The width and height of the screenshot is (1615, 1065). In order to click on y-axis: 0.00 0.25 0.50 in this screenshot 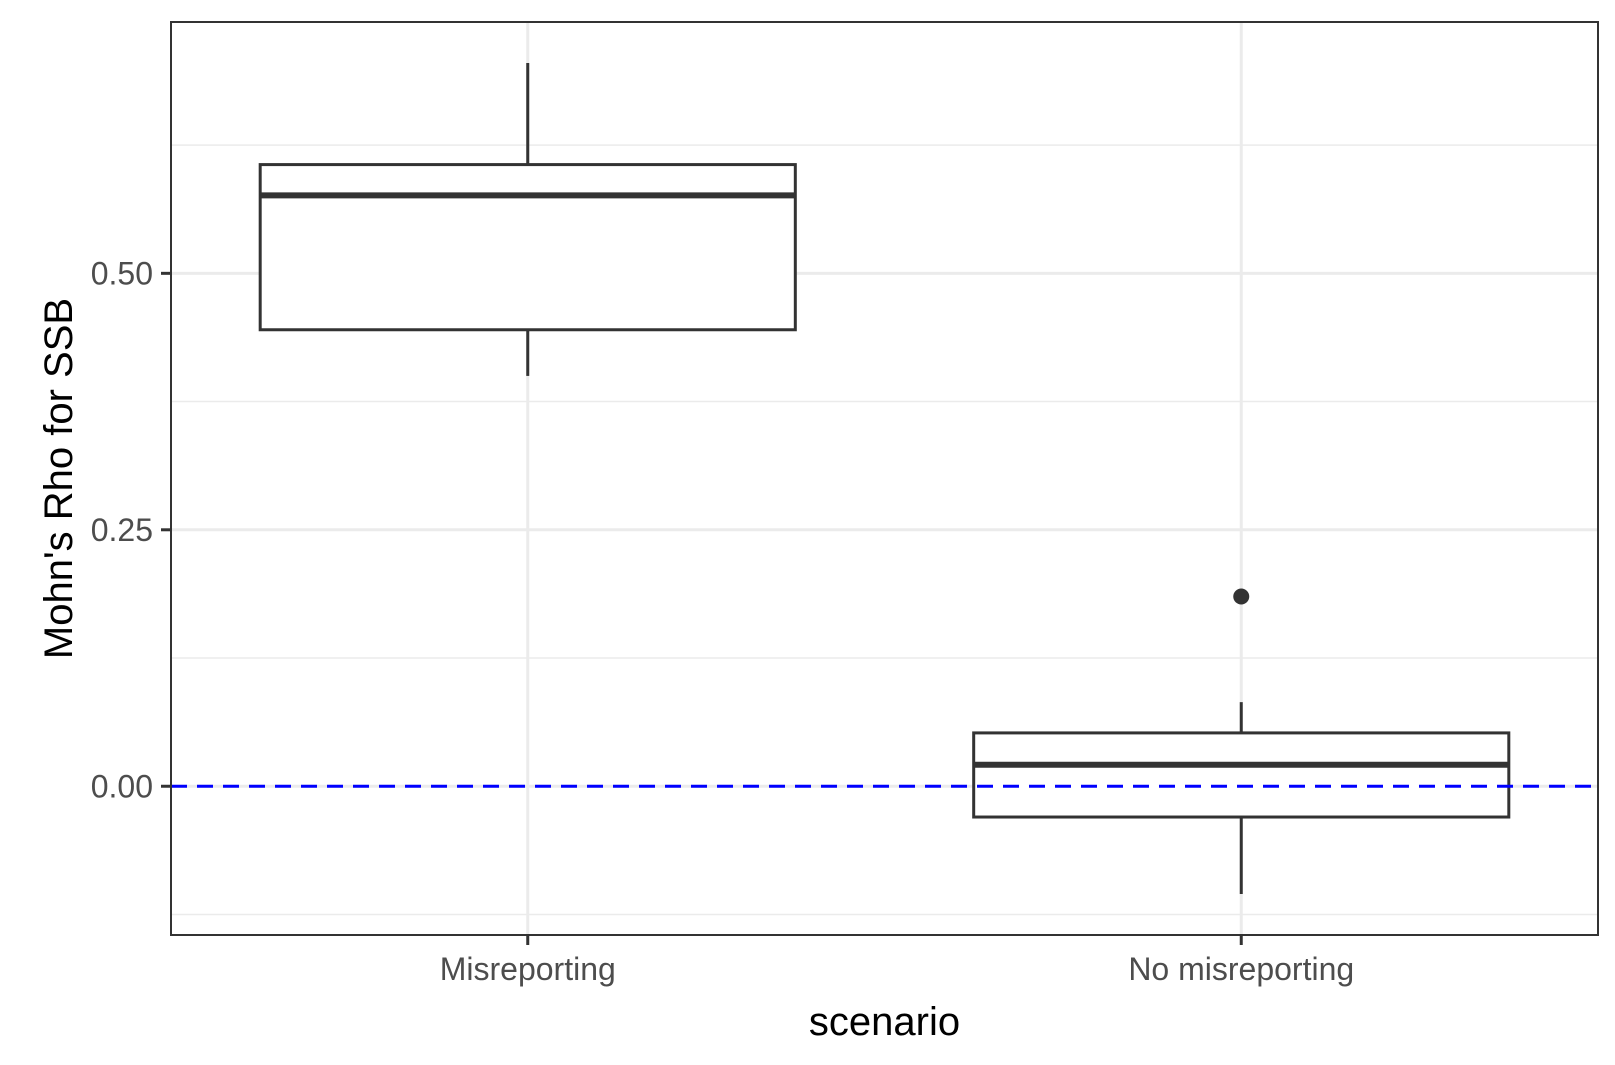, I will do `click(131, 529)`.